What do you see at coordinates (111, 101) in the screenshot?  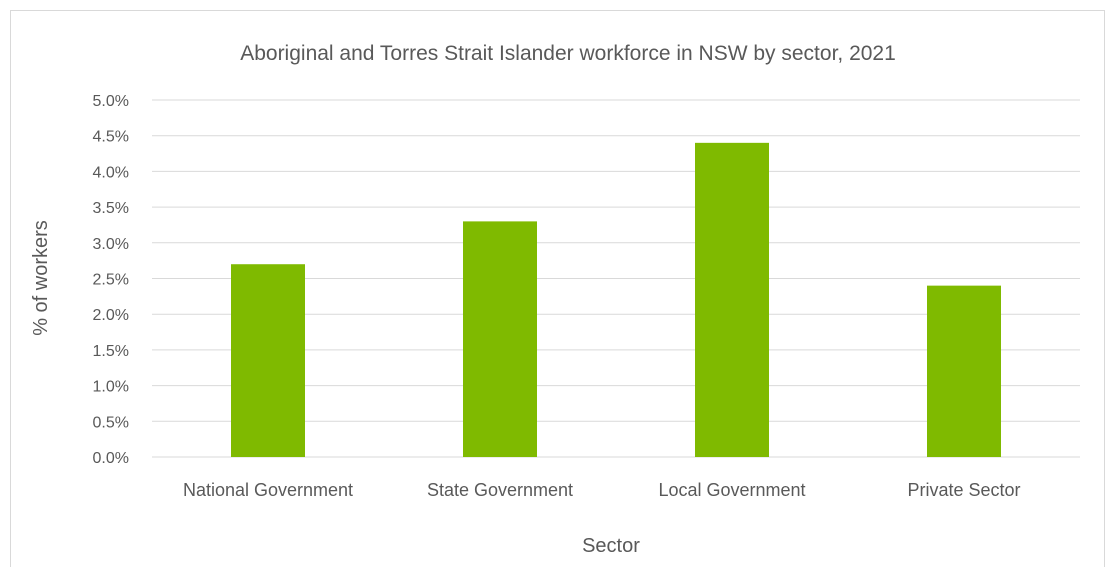 I see `y-tick-label: 5.0%` at bounding box center [111, 101].